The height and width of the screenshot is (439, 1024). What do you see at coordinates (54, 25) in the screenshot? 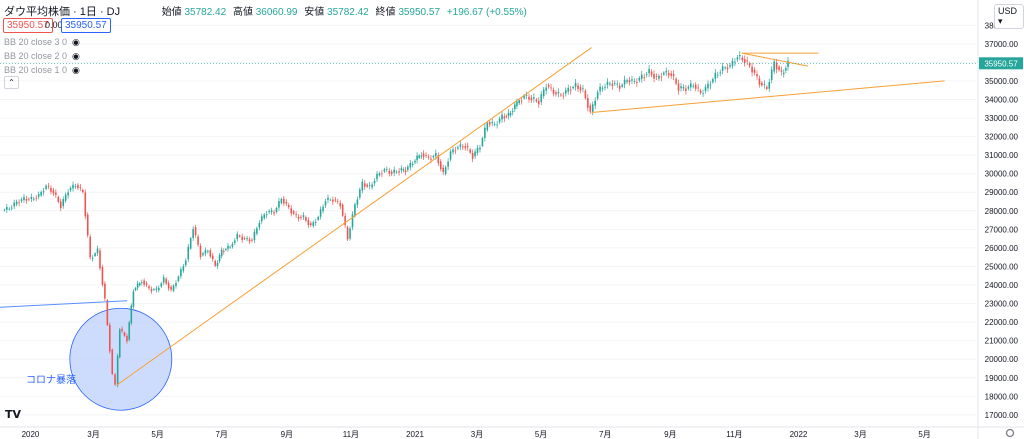
I see `spread-value: 0.00` at bounding box center [54, 25].